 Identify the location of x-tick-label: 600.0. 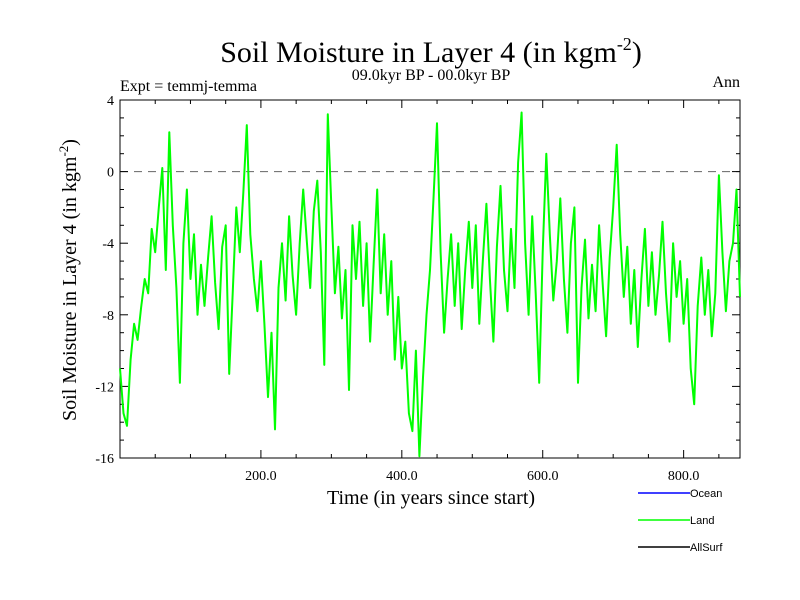
(543, 476).